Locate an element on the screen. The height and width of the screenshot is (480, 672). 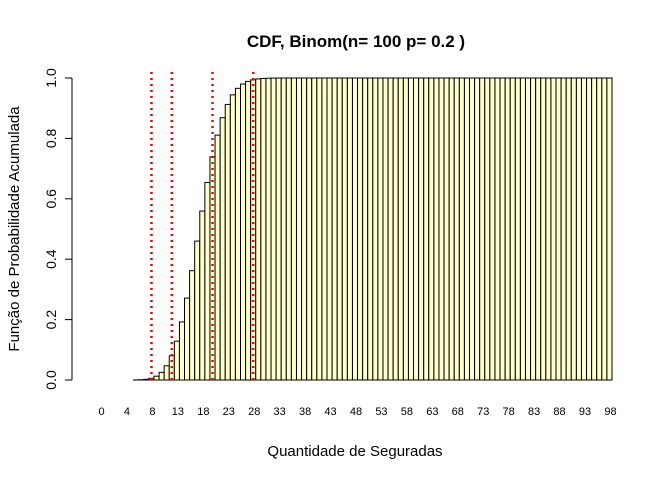
x-tick-label: 18 is located at coordinates (203, 412).